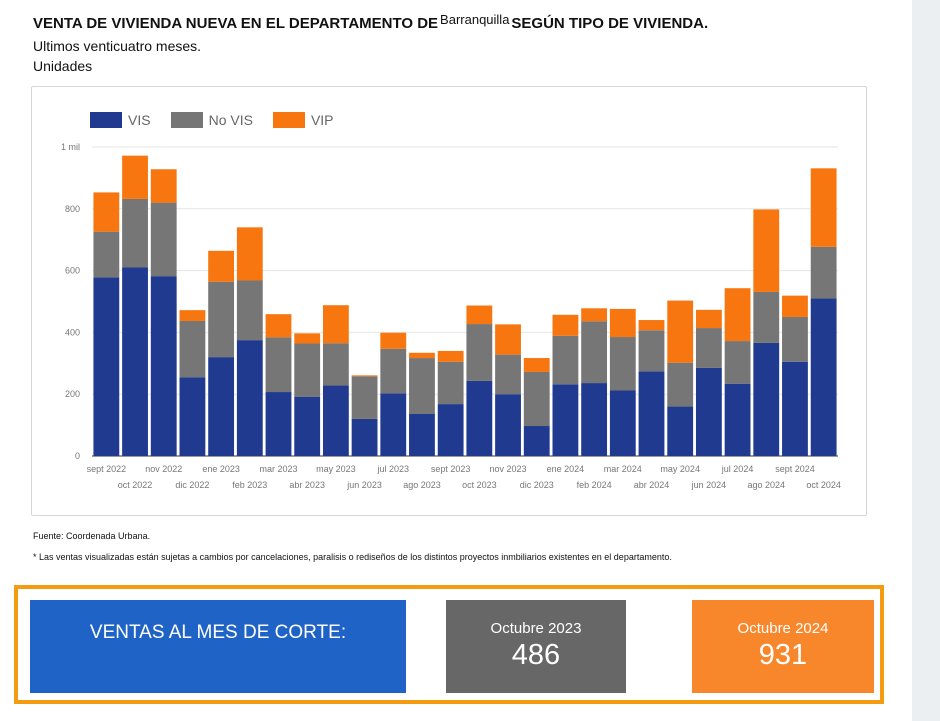 The height and width of the screenshot is (721, 940). What do you see at coordinates (163, 469) in the screenshot?
I see `x-tick-label: nov 2022` at bounding box center [163, 469].